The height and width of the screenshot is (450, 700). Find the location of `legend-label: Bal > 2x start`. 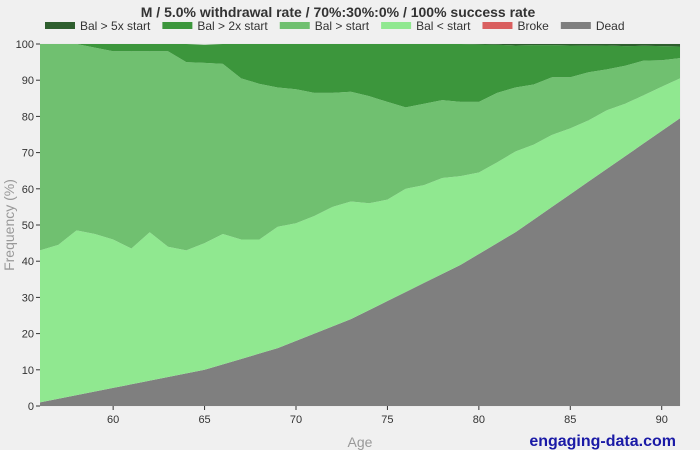

legend-label: Bal > 2x start is located at coordinates (232, 26).